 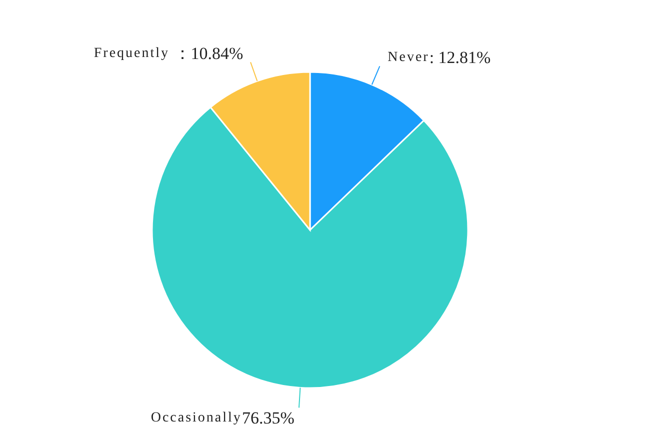 I want to click on data-label: 76.35%, so click(x=268, y=418).